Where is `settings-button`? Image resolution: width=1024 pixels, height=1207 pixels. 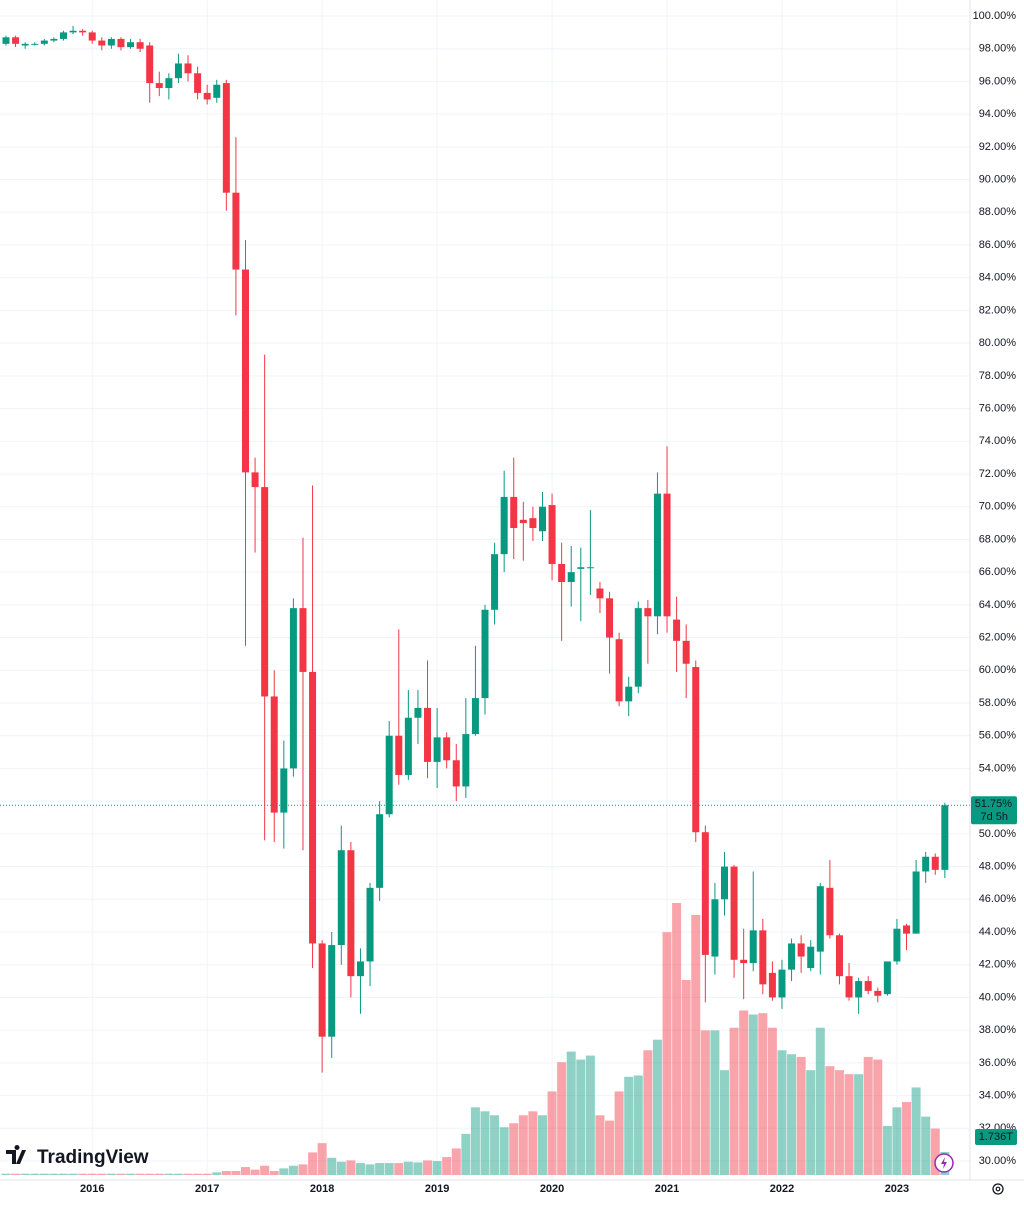
settings-button is located at coordinates (998, 1189).